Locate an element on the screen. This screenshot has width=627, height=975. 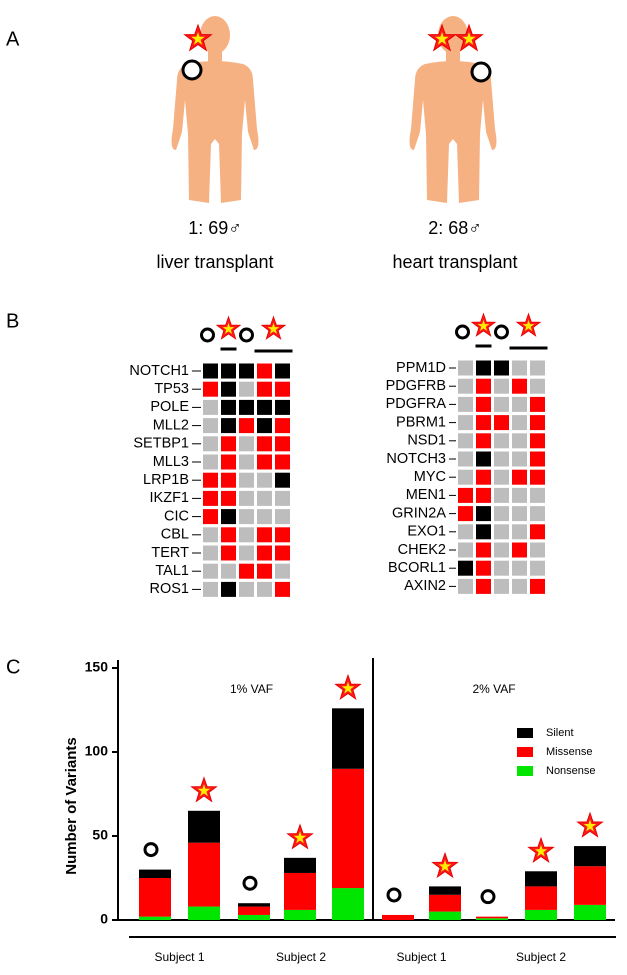
panel-label: B is located at coordinates (12, 321).